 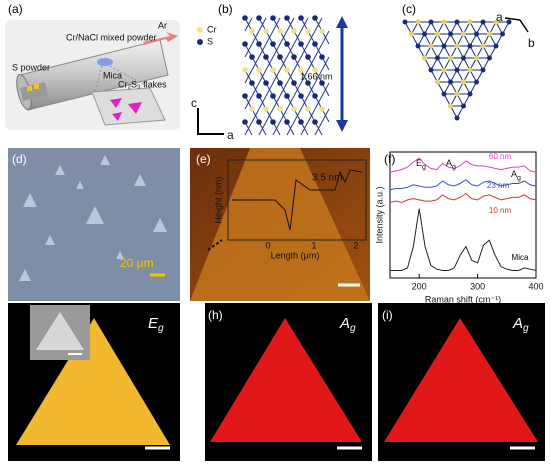 I want to click on powder, so click(x=36, y=86).